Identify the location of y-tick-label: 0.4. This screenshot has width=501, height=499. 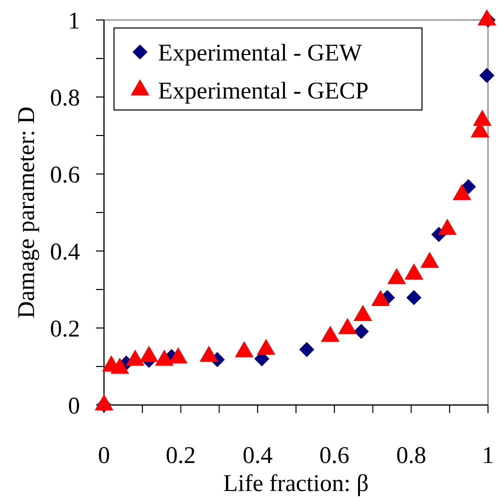
(65, 252).